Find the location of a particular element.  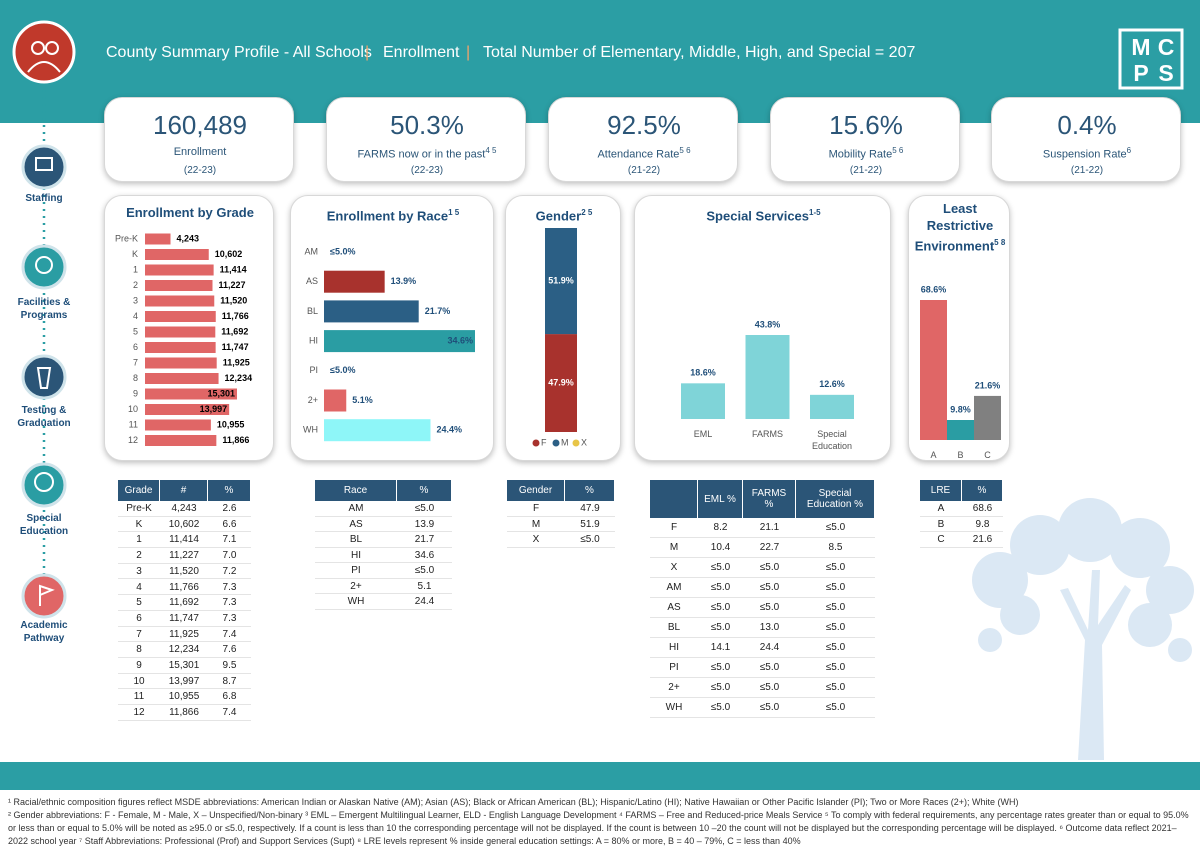

nav-label: Testing & Graduation is located at coordinates (44, 417).